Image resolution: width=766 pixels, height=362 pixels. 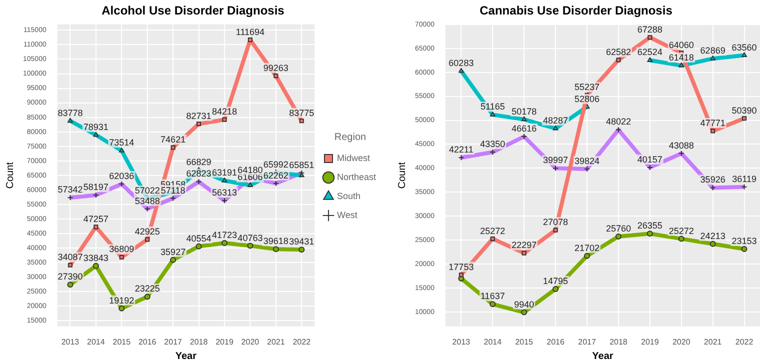 I want to click on data-label: 58197, so click(x=95, y=187).